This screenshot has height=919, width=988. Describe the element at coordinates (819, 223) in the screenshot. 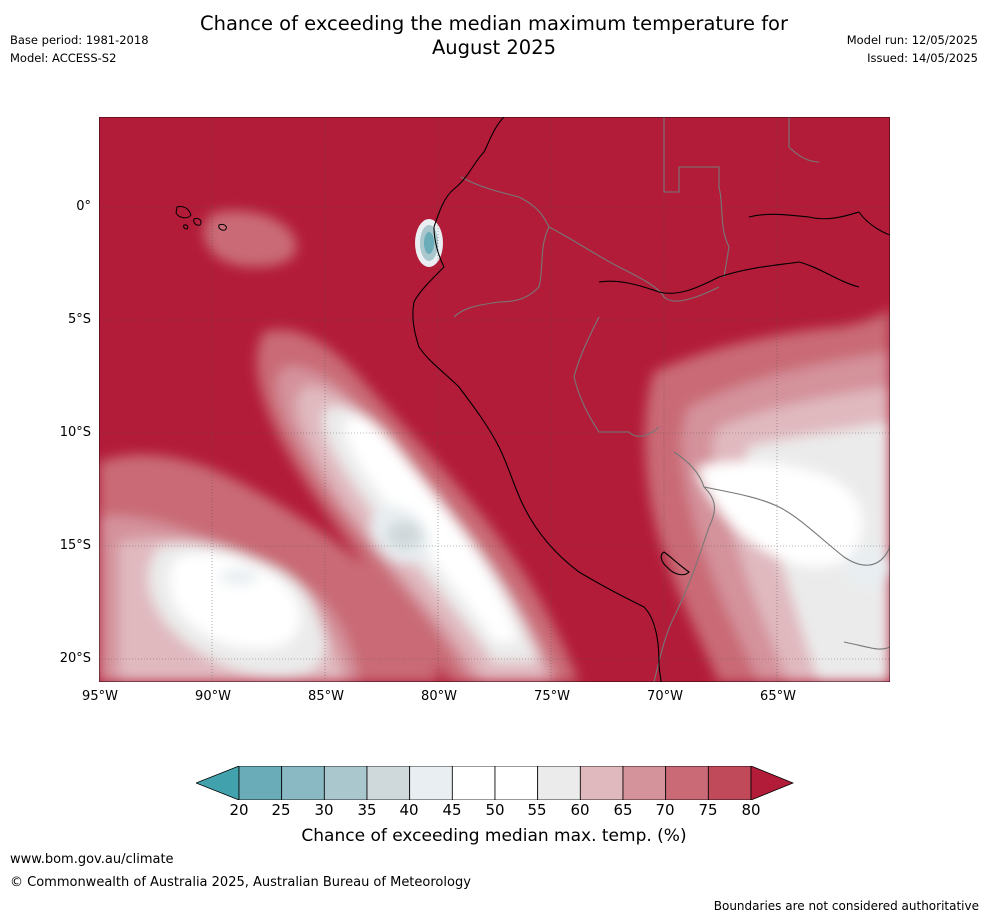

I see `amazon-river-coastline` at that location.